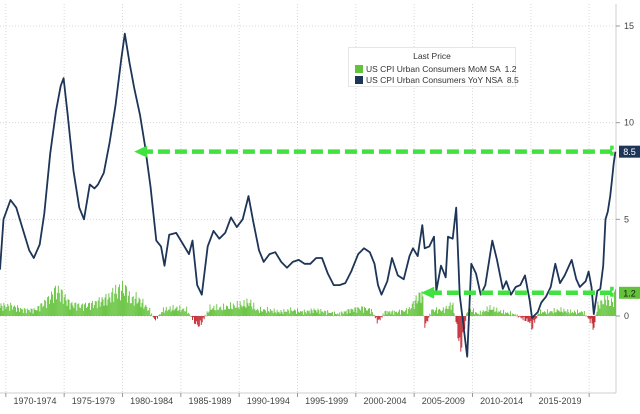 Image resolution: width=640 pixels, height=414 pixels. Describe the element at coordinates (93, 401) in the screenshot. I see `x-tick-label: 1975-1979` at that location.